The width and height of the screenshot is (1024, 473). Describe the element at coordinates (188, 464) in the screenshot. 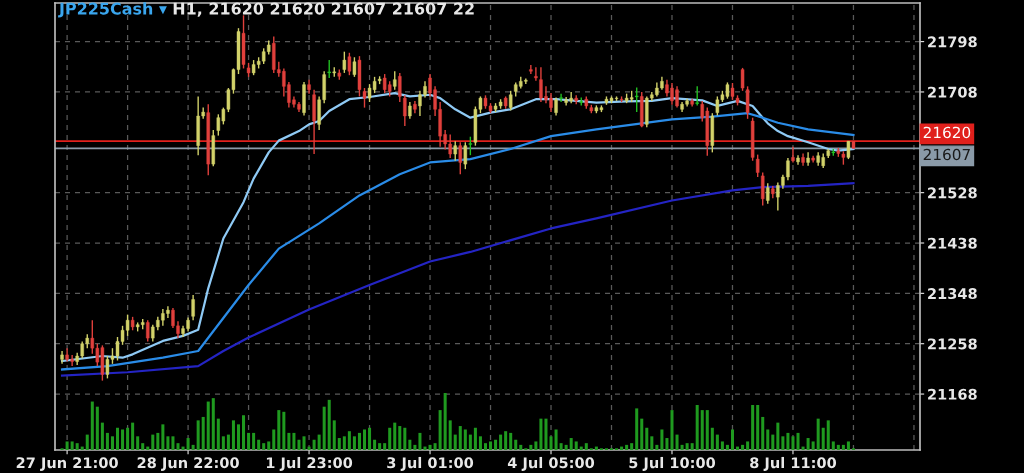

I see `x-tick-label: 28 Jun 22:00` at that location.